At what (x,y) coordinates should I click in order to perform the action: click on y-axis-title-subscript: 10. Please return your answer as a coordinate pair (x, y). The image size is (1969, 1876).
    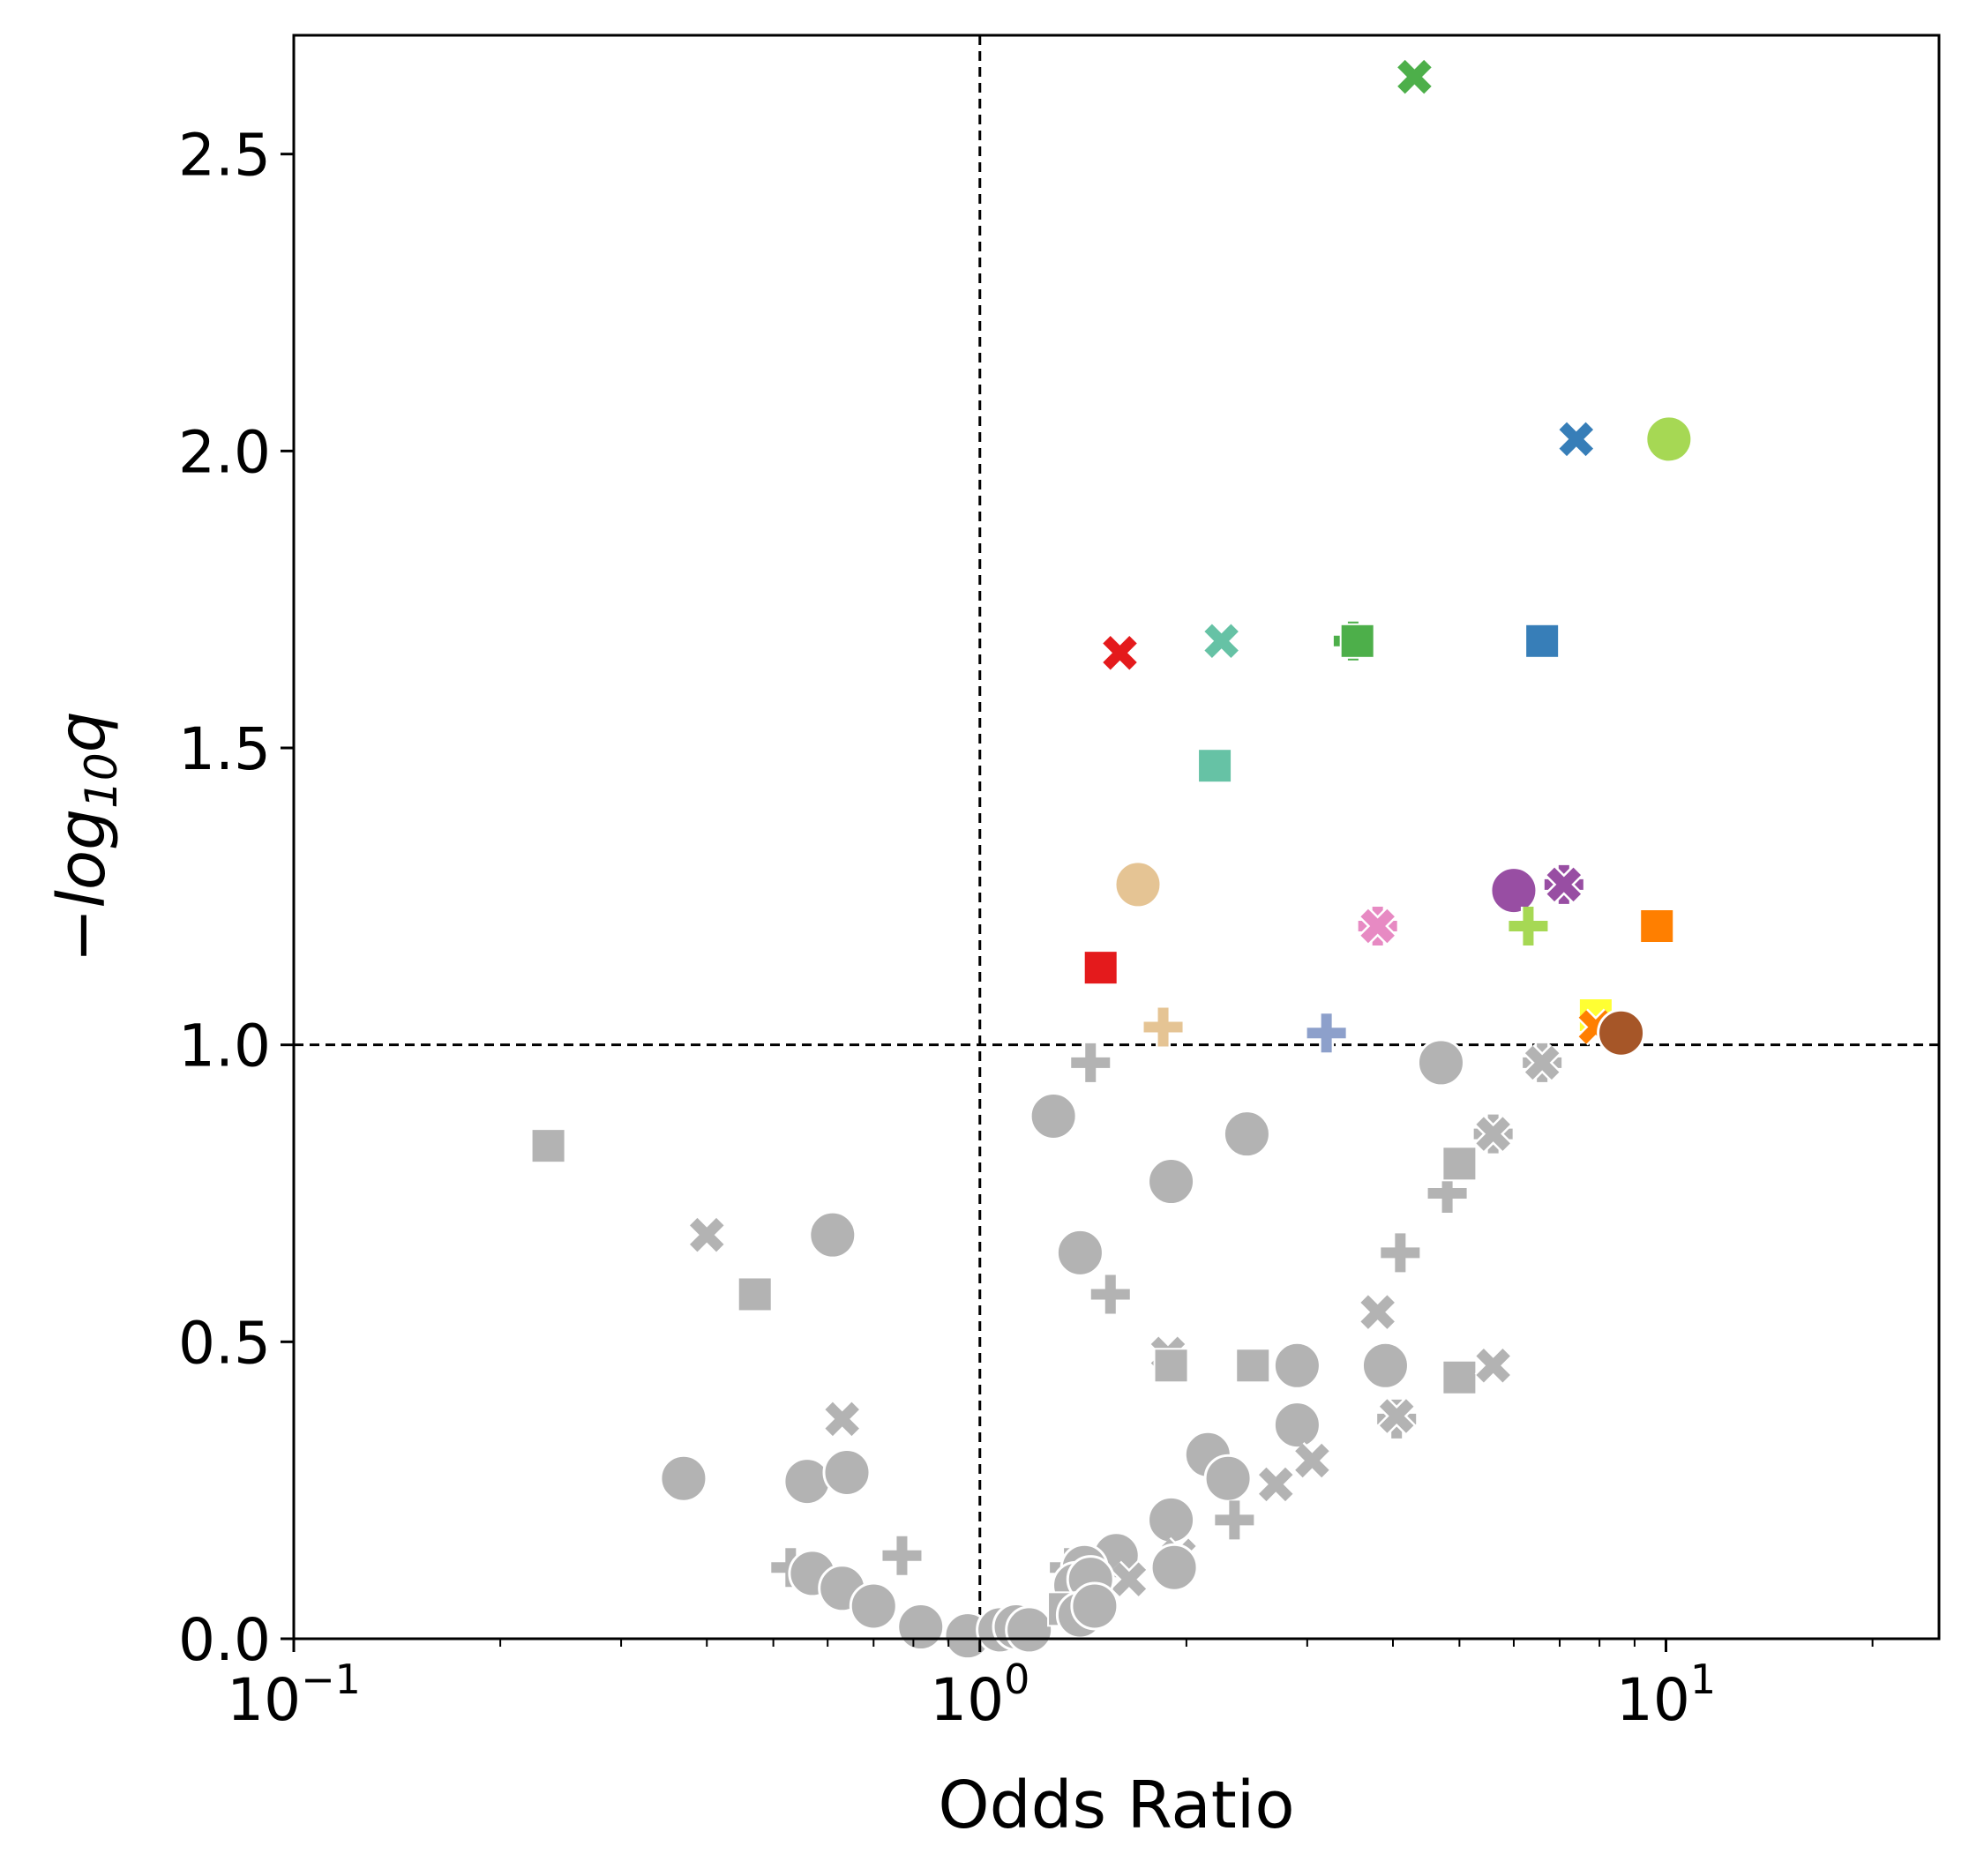
    Looking at the image, I should click on (101, 780).